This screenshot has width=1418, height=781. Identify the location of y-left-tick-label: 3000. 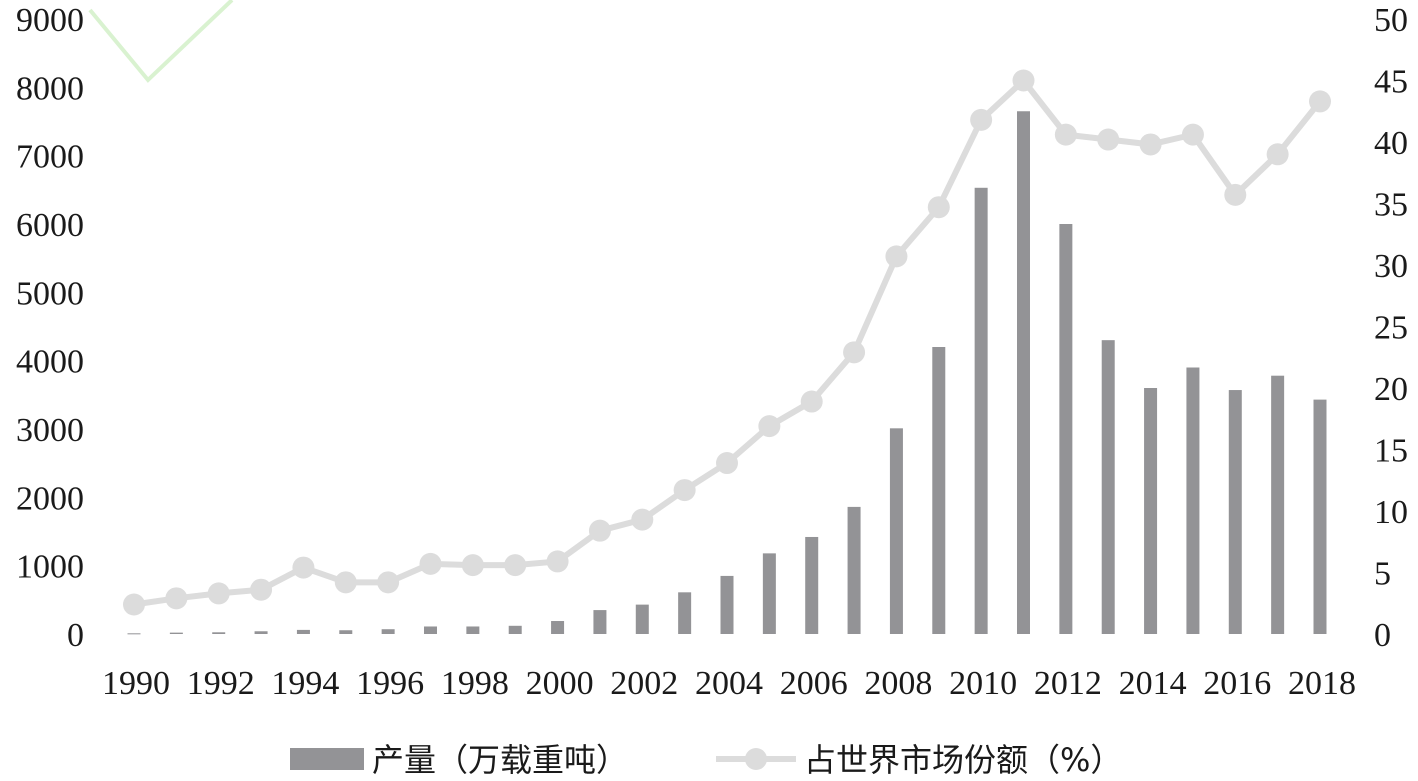
(50, 430).